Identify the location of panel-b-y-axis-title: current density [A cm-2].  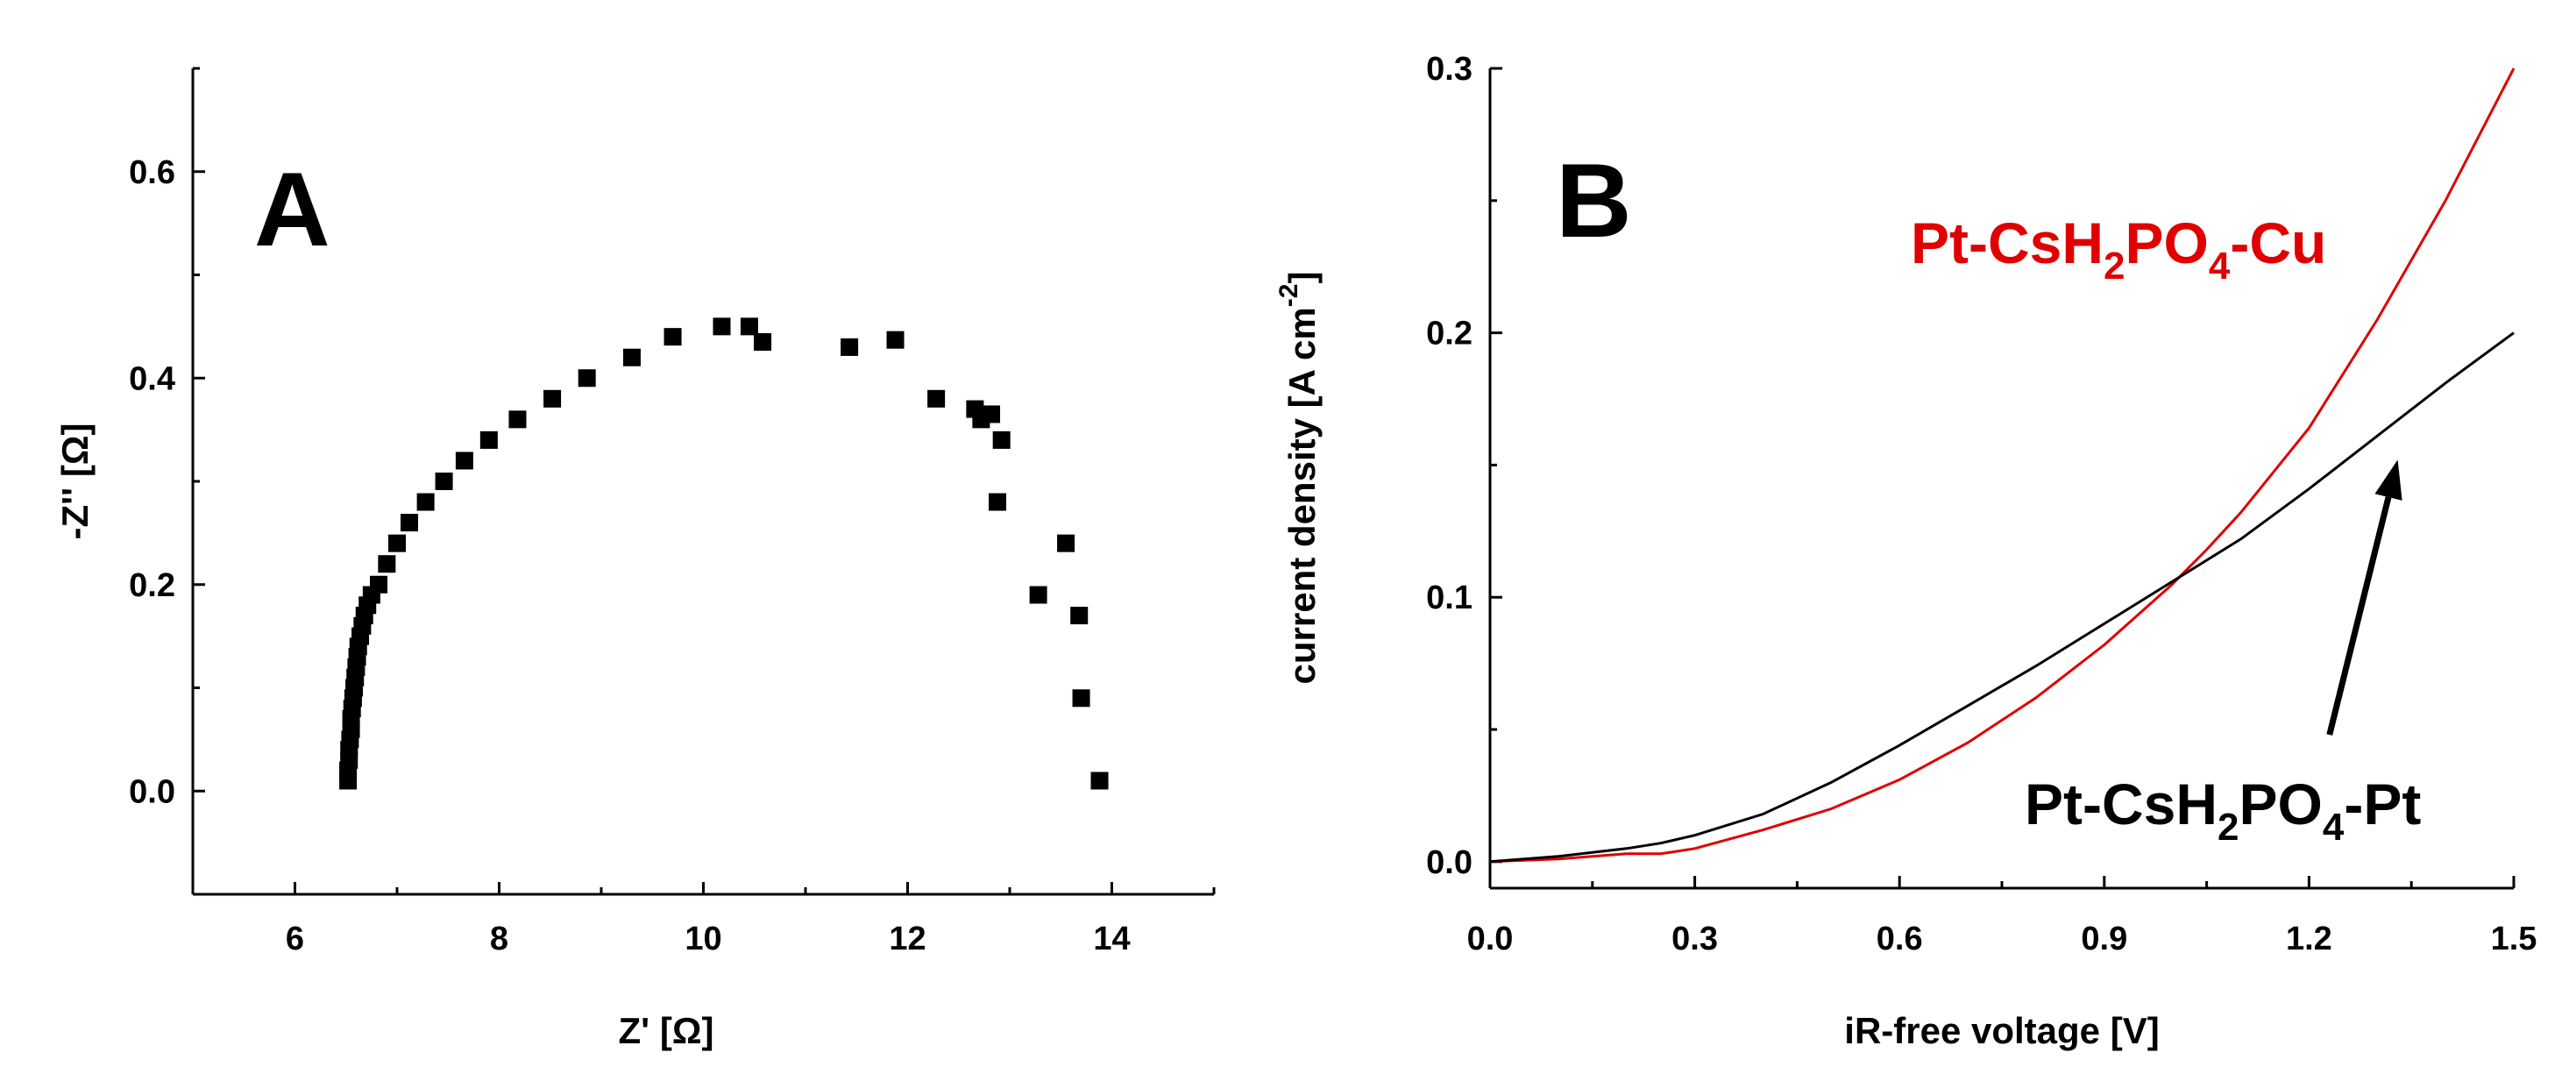
(1298, 478).